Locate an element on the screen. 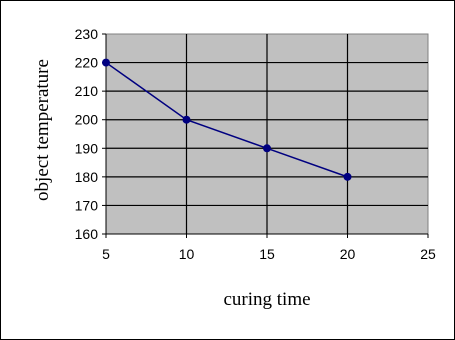  y-tick-label: 180 is located at coordinates (87, 177).